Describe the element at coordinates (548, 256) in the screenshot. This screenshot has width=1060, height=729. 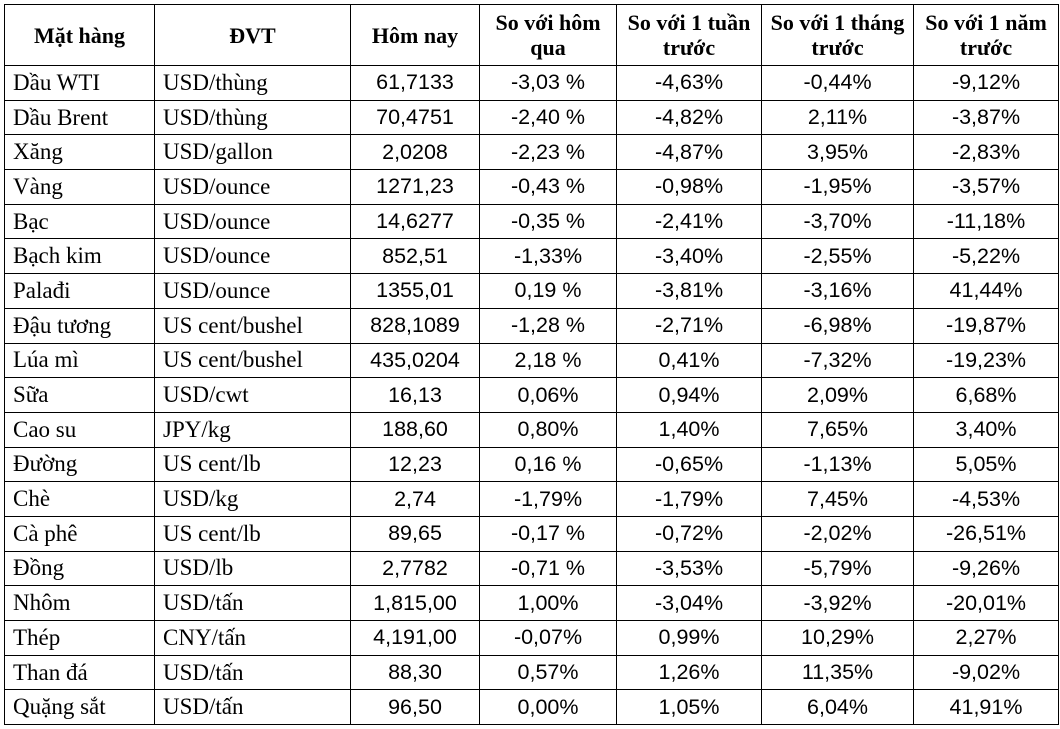
I see `change-day-cell: -1,33%` at that location.